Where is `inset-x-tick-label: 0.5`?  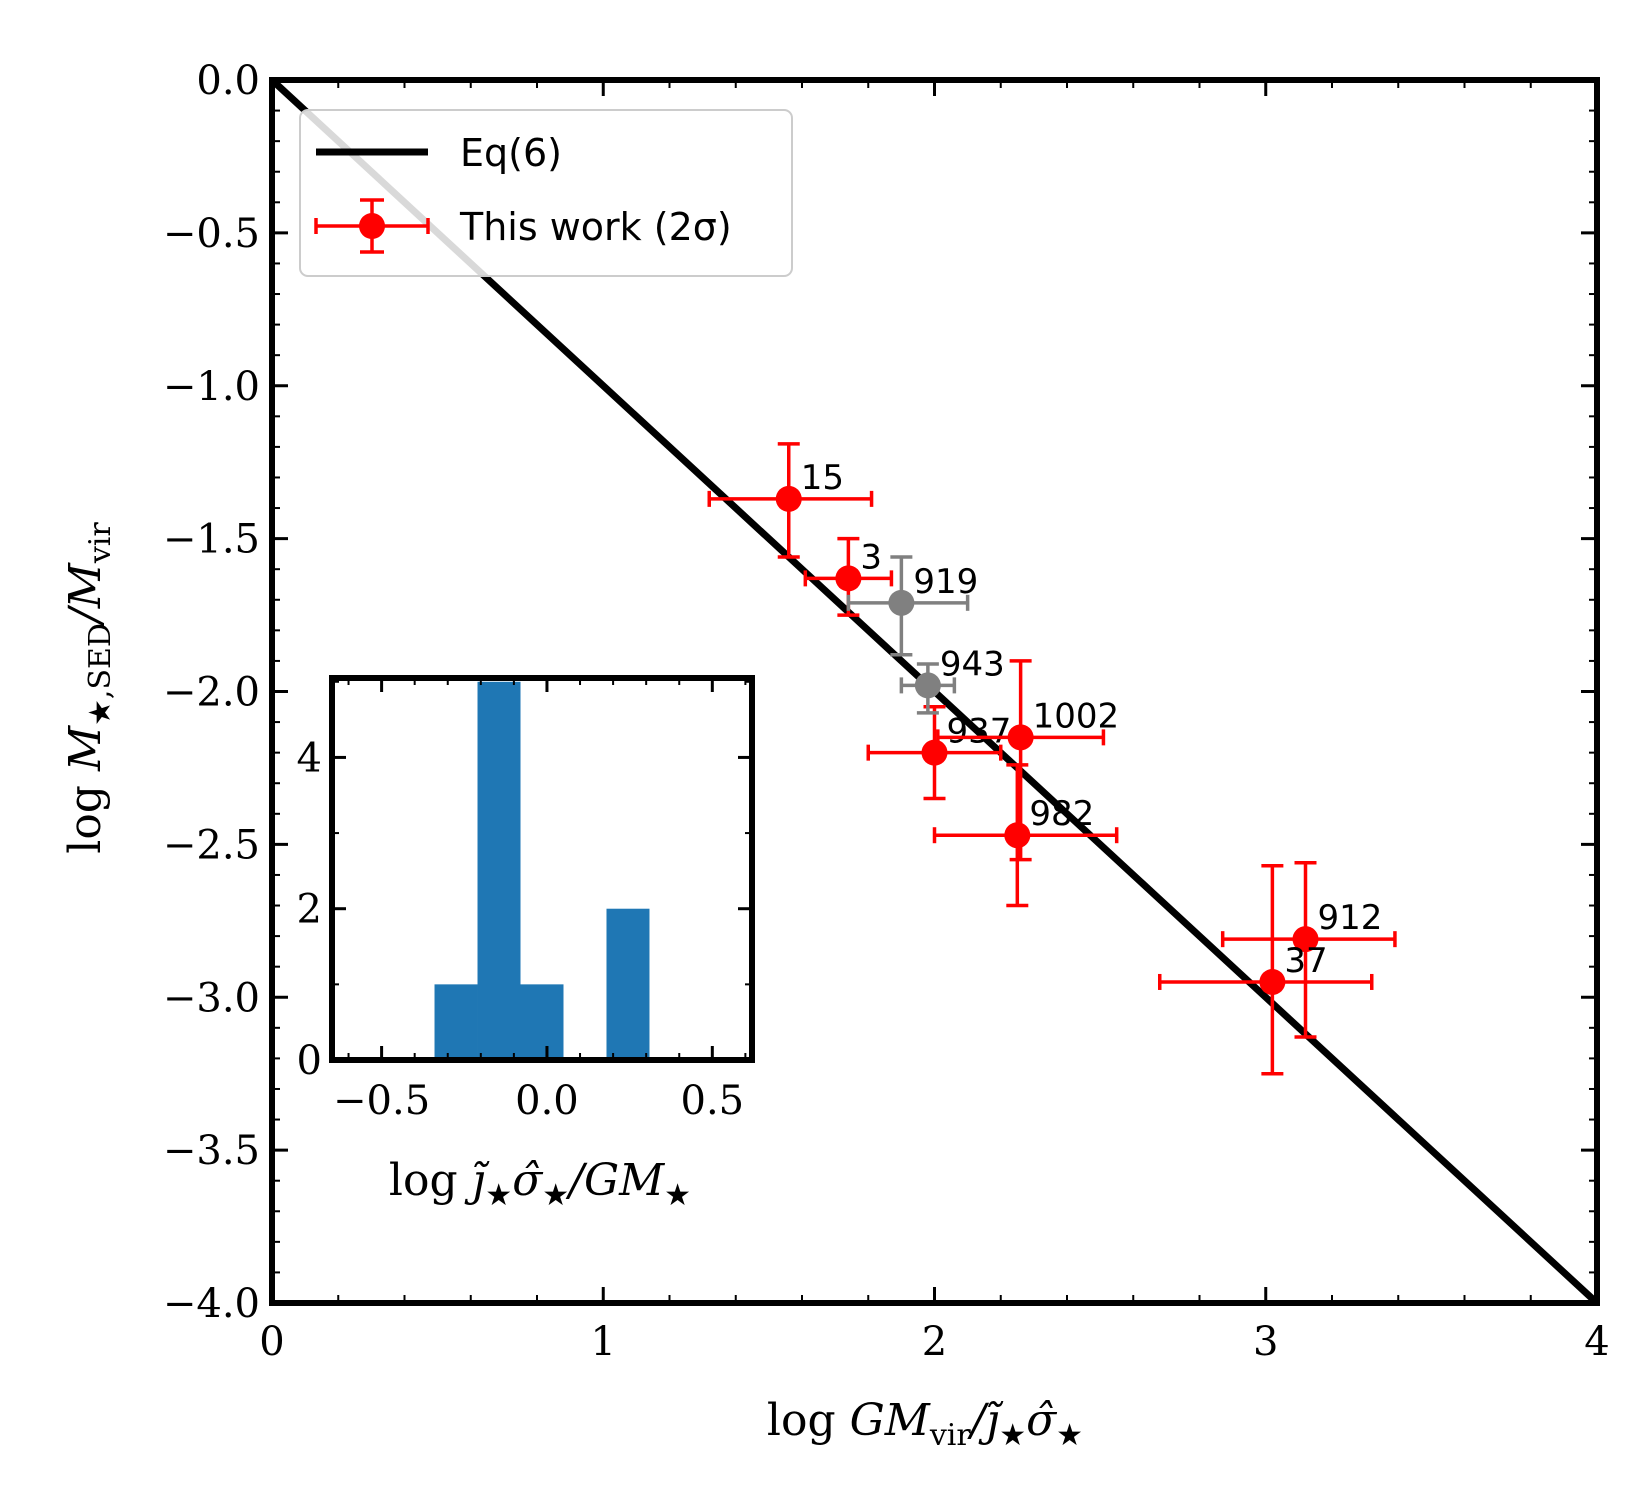 inset-x-tick-label: 0.5 is located at coordinates (713, 1101).